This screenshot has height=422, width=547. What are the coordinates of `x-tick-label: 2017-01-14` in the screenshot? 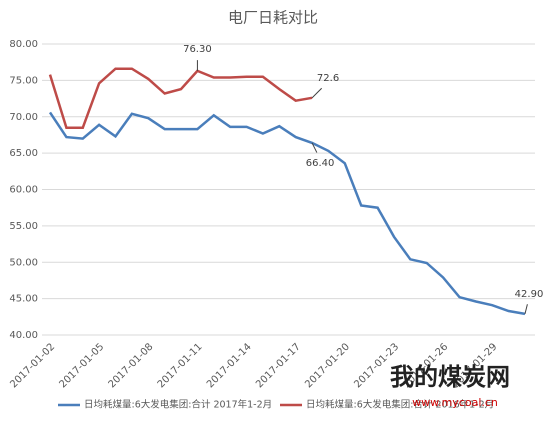 It's located at (229, 365).